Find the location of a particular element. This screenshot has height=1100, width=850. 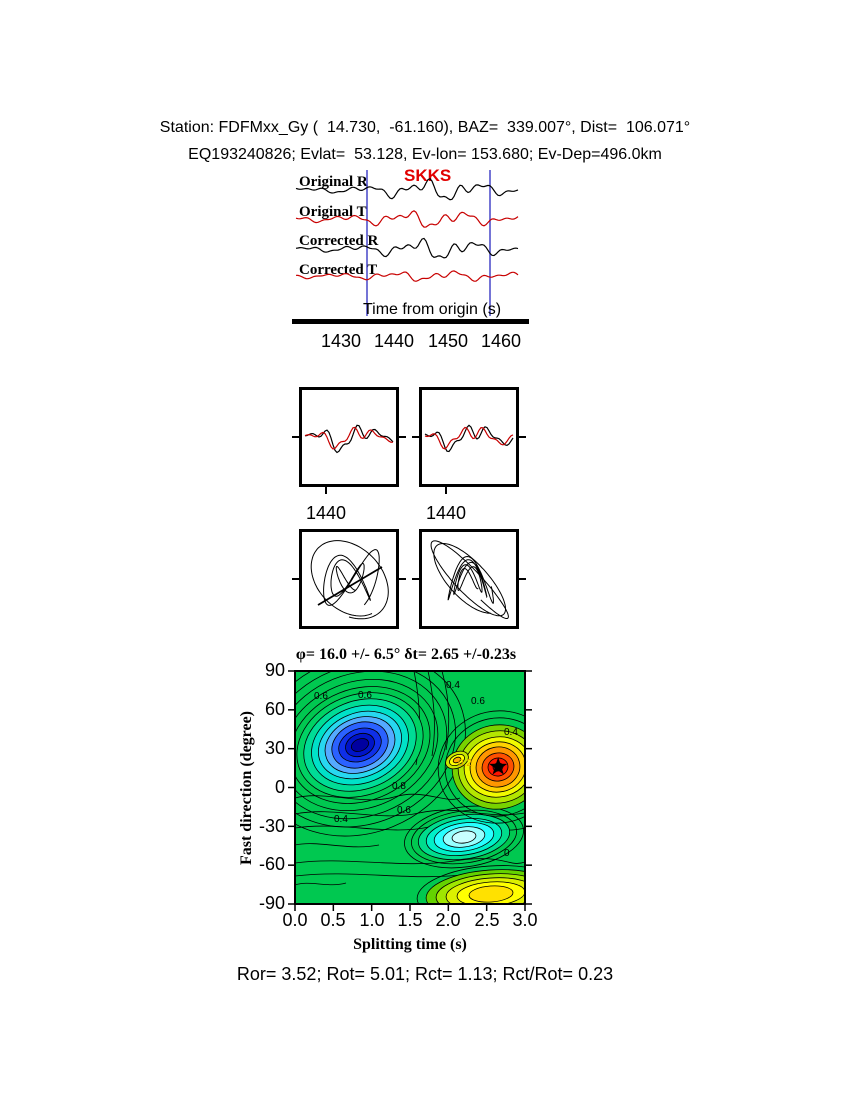

seismogram-panel is located at coordinates (407, 243).